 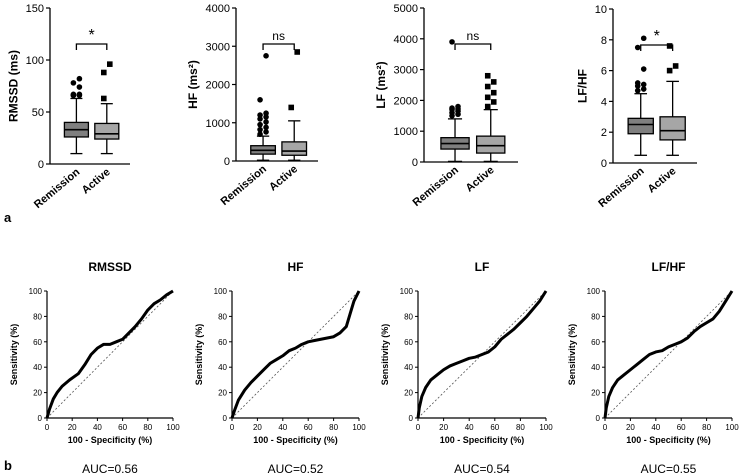 What do you see at coordinates (406, 132) in the screenshot?
I see `y-tick-label: 1000` at bounding box center [406, 132].